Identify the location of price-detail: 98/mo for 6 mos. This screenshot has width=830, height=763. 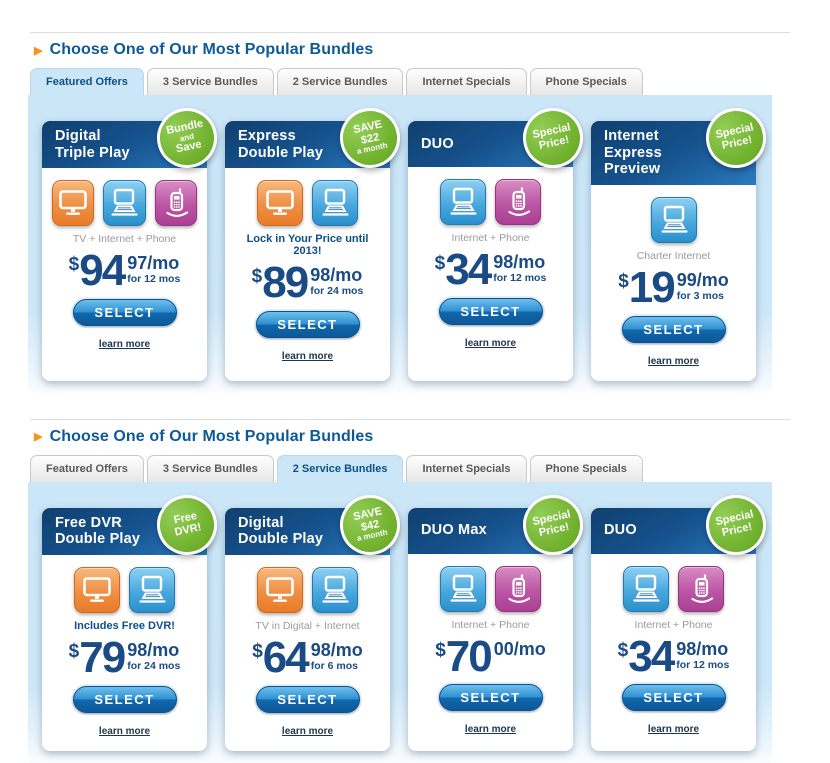
(337, 656).